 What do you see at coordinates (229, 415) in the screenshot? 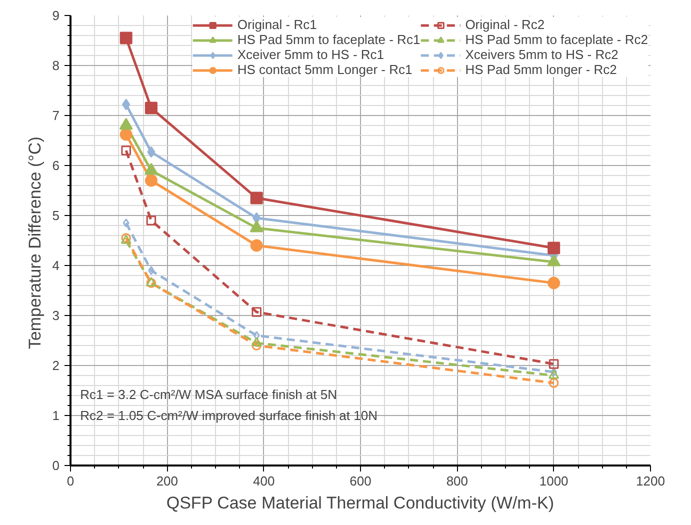
I see `annotation: Rc2 = 1.05 C-cm²/W improved surface finish at 10N` at bounding box center [229, 415].